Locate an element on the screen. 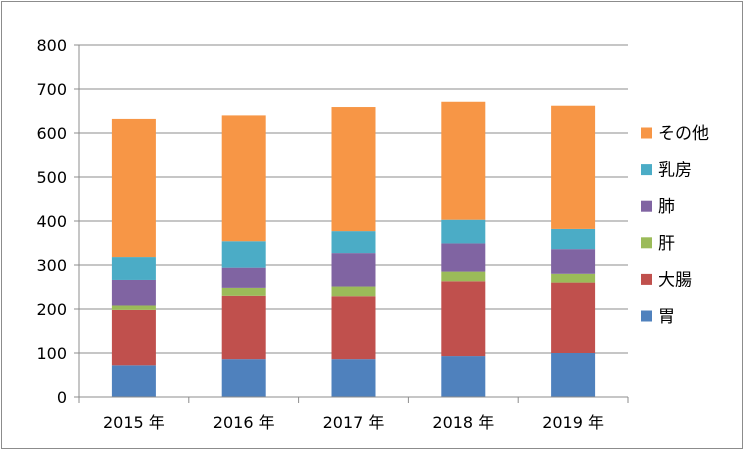 This screenshot has height=452, width=746. legend-item: 胃 is located at coordinates (658, 317).